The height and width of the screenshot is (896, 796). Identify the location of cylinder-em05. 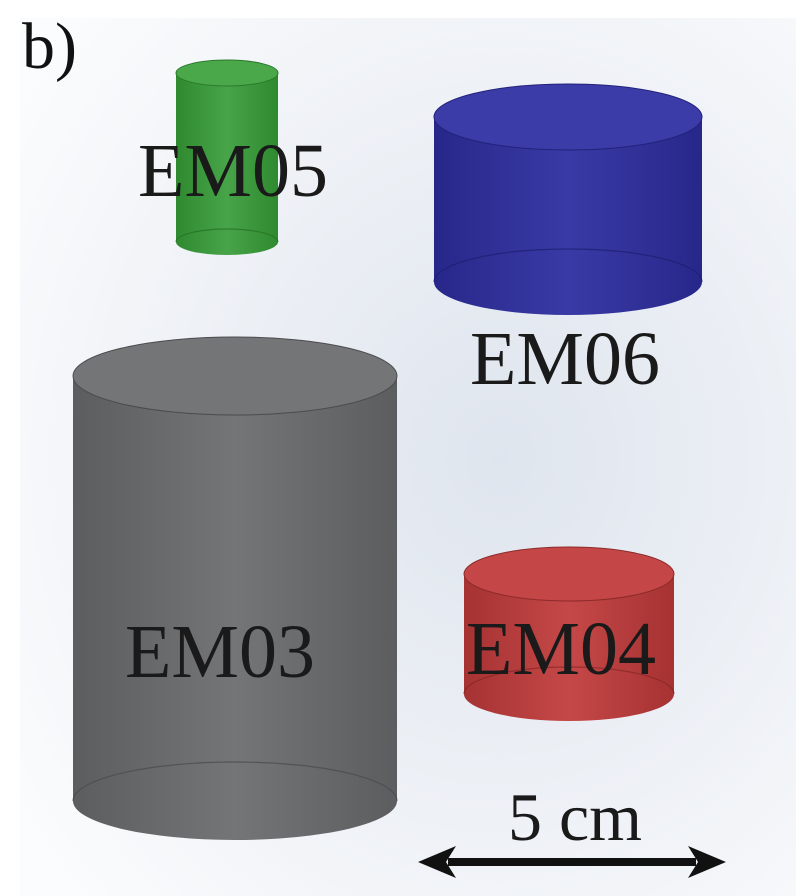
(227, 157).